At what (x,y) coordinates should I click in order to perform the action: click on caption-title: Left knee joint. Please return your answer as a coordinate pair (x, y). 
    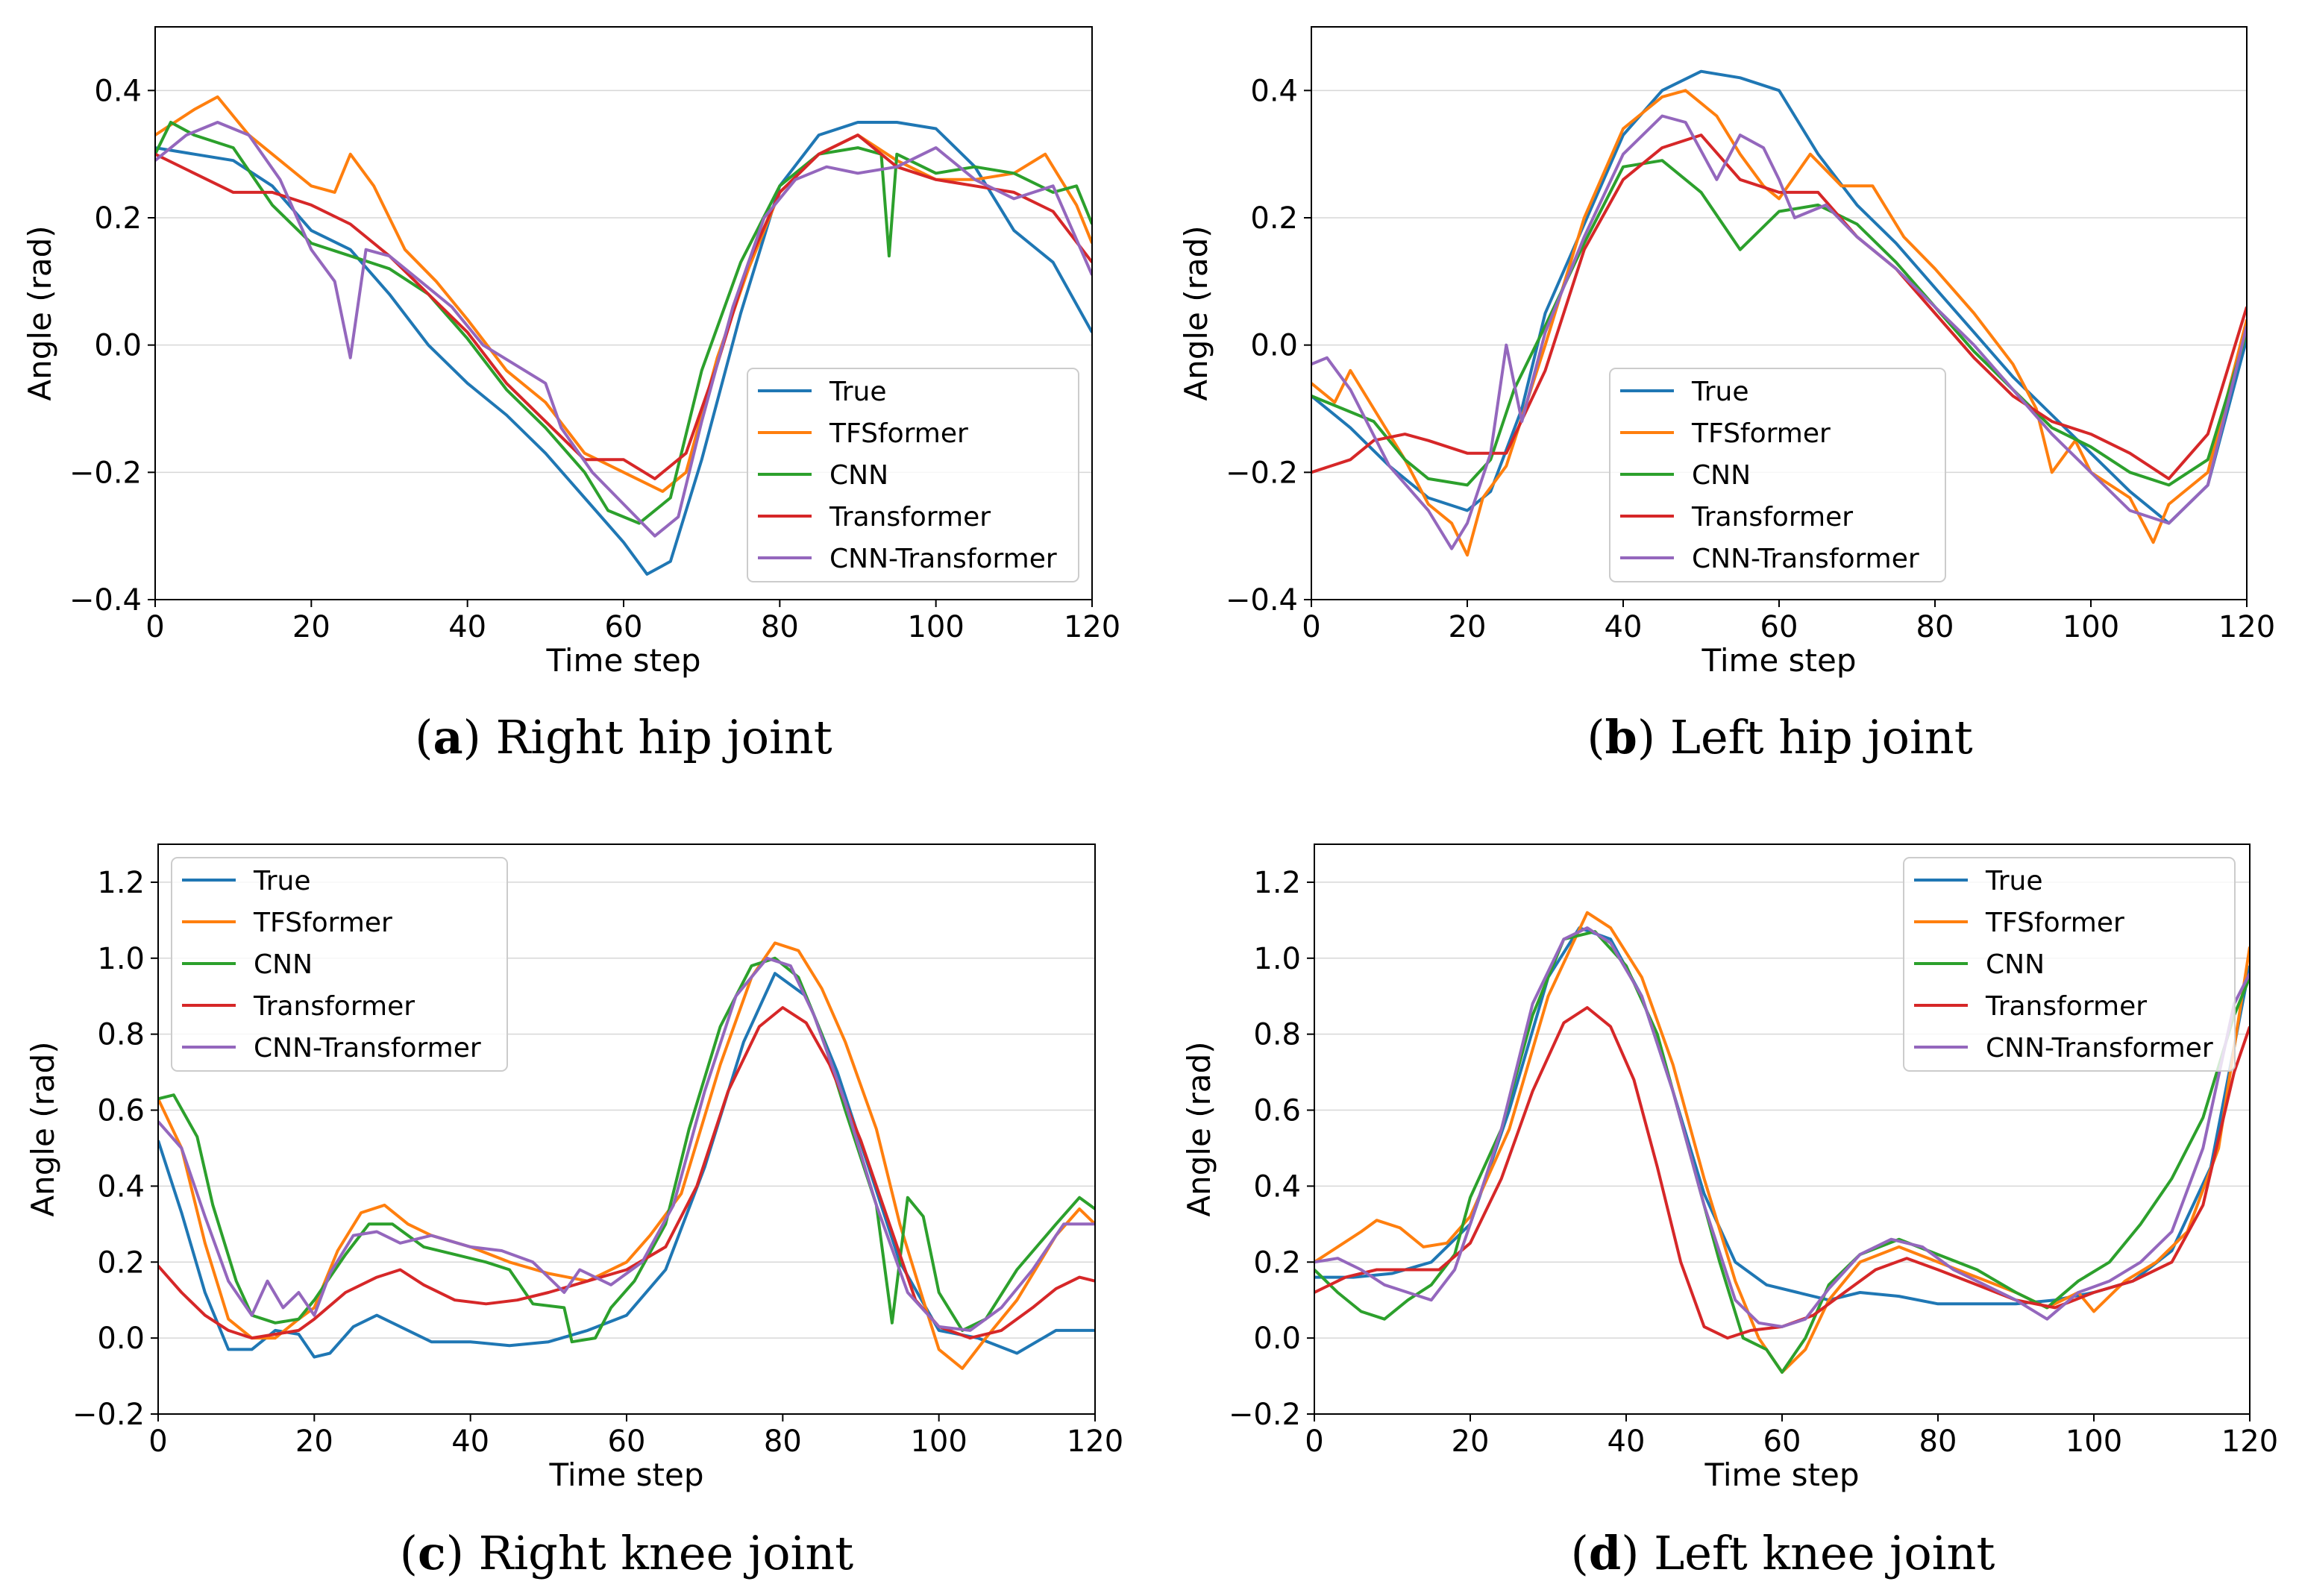
    Looking at the image, I should click on (1824, 1553).